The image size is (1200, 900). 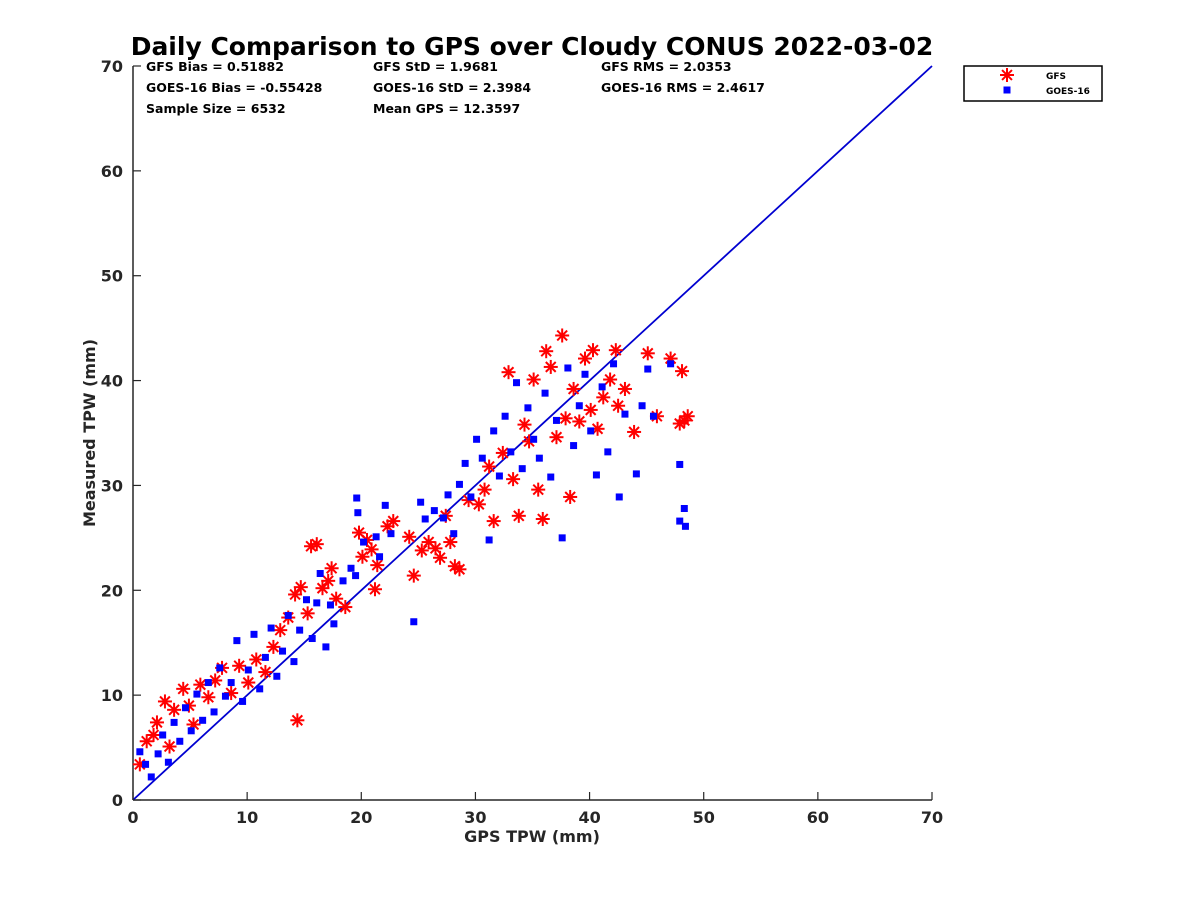 I want to click on stat-gfs-rms: GFS RMS = 2.0353, so click(x=666, y=66).